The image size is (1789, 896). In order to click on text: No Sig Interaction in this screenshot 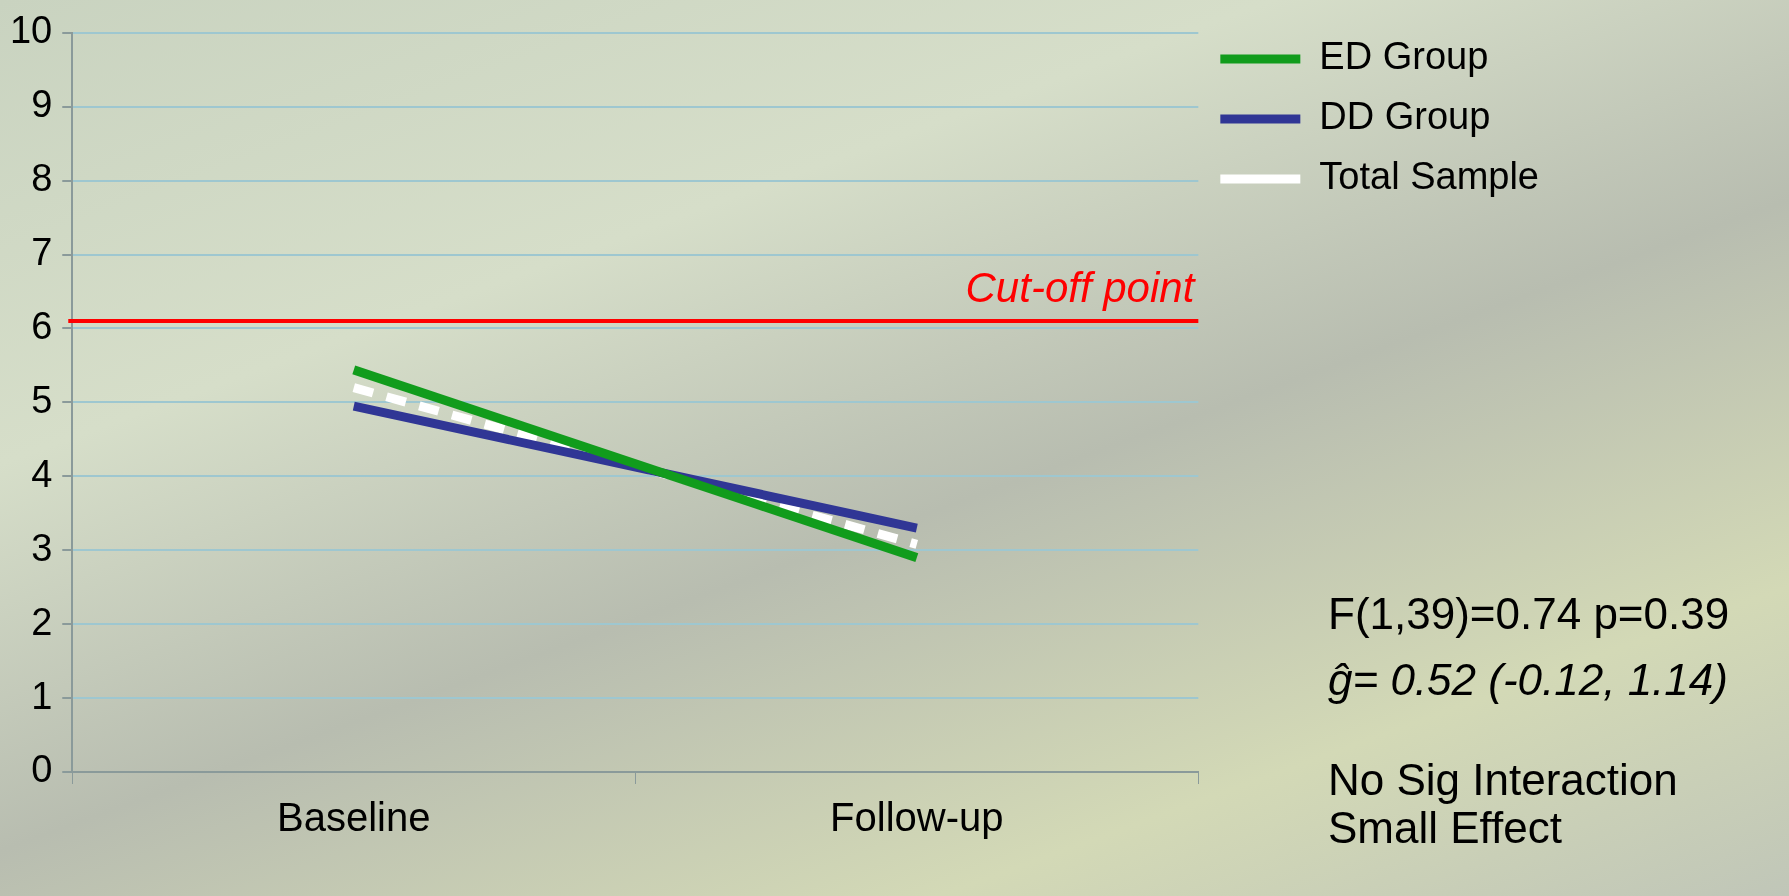, I will do `click(1503, 779)`.